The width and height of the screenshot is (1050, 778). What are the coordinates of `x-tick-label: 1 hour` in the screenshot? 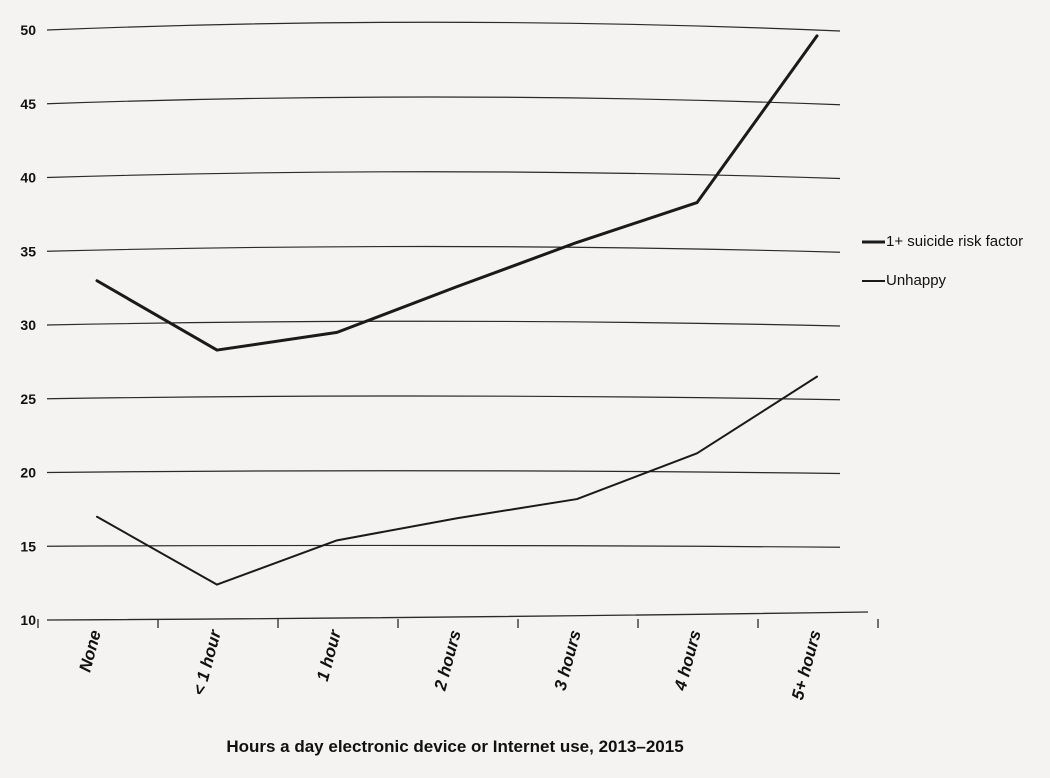 It's located at (329, 655).